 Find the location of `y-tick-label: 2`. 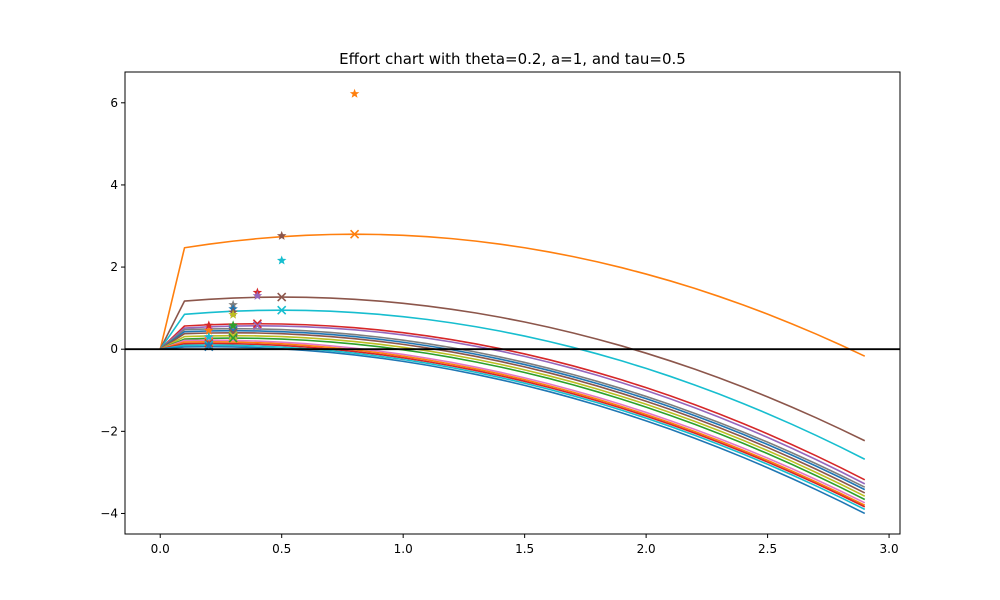

y-tick-label: 2 is located at coordinates (114, 267).